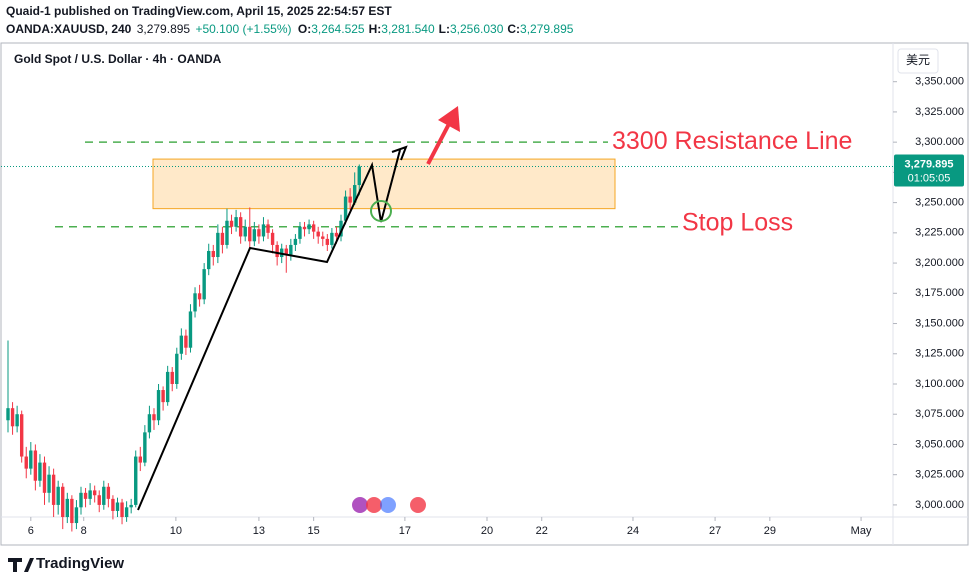  I want to click on currency-button, so click(918, 61).